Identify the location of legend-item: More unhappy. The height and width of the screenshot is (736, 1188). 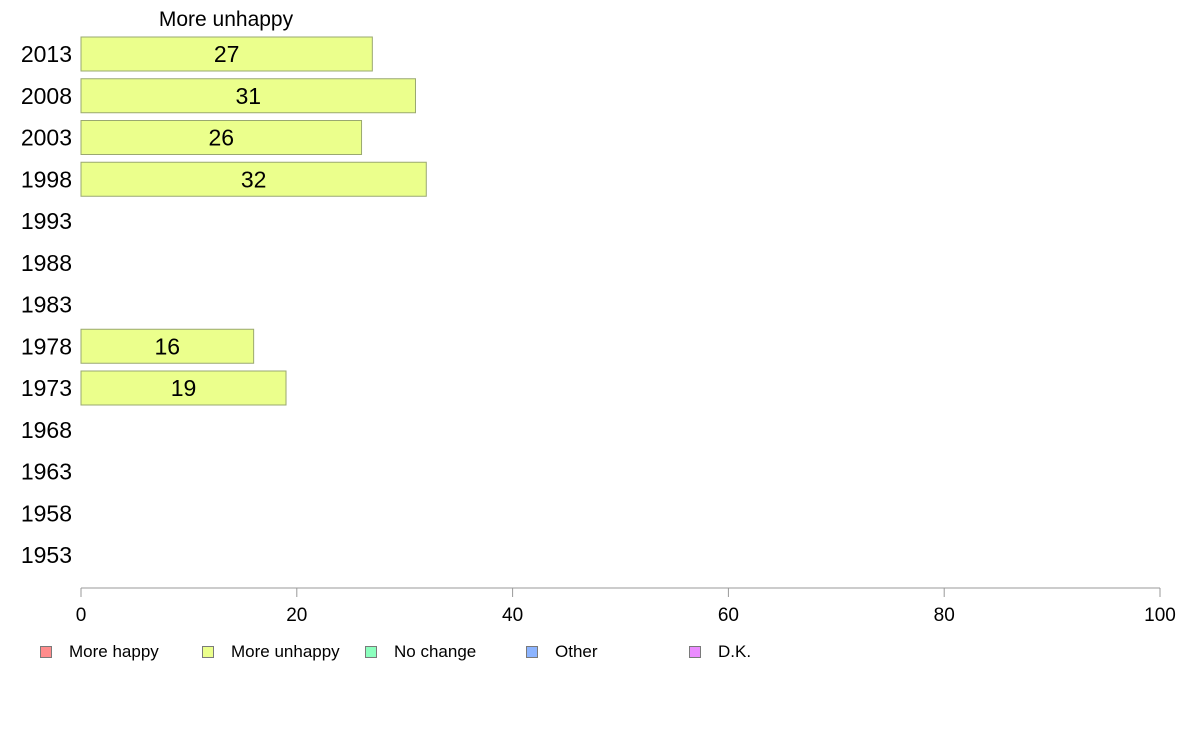
(271, 652).